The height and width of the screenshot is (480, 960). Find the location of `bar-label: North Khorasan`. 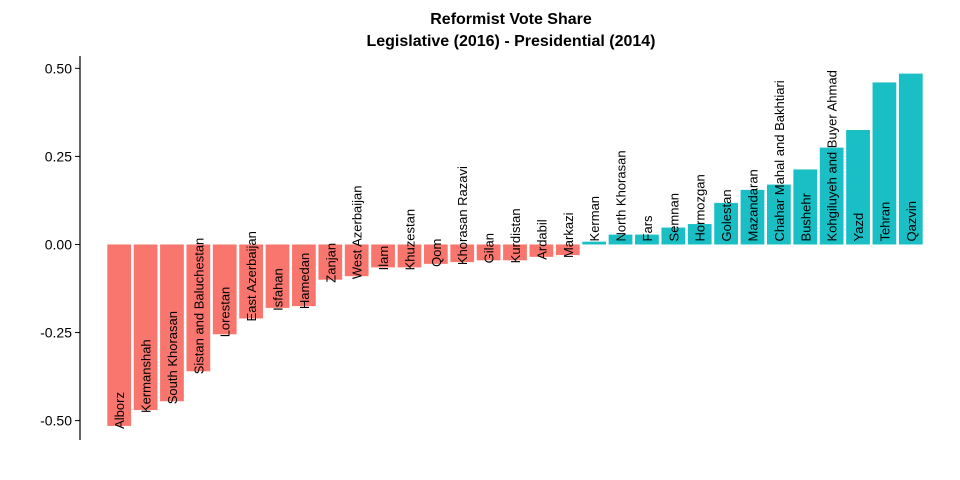

bar-label: North Khorasan is located at coordinates (621, 195).